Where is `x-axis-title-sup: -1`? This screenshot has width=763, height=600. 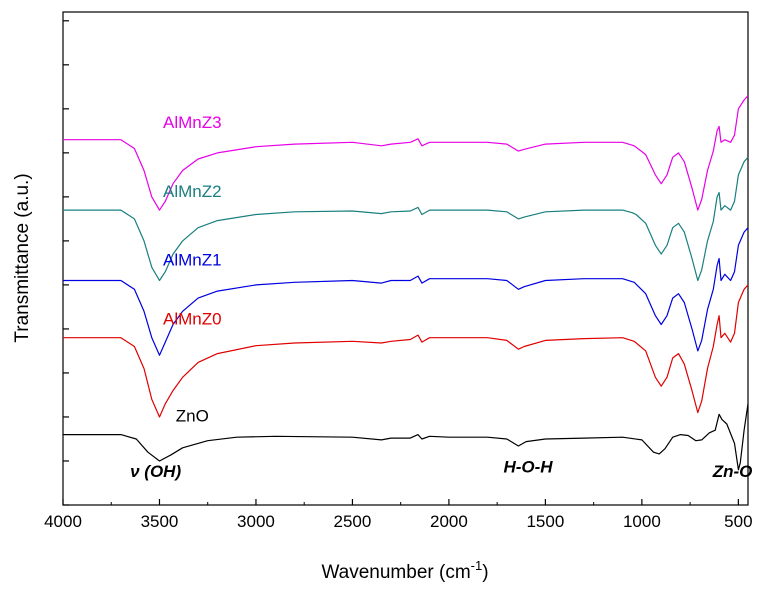 x-axis-title-sup: -1 is located at coordinates (477, 565).